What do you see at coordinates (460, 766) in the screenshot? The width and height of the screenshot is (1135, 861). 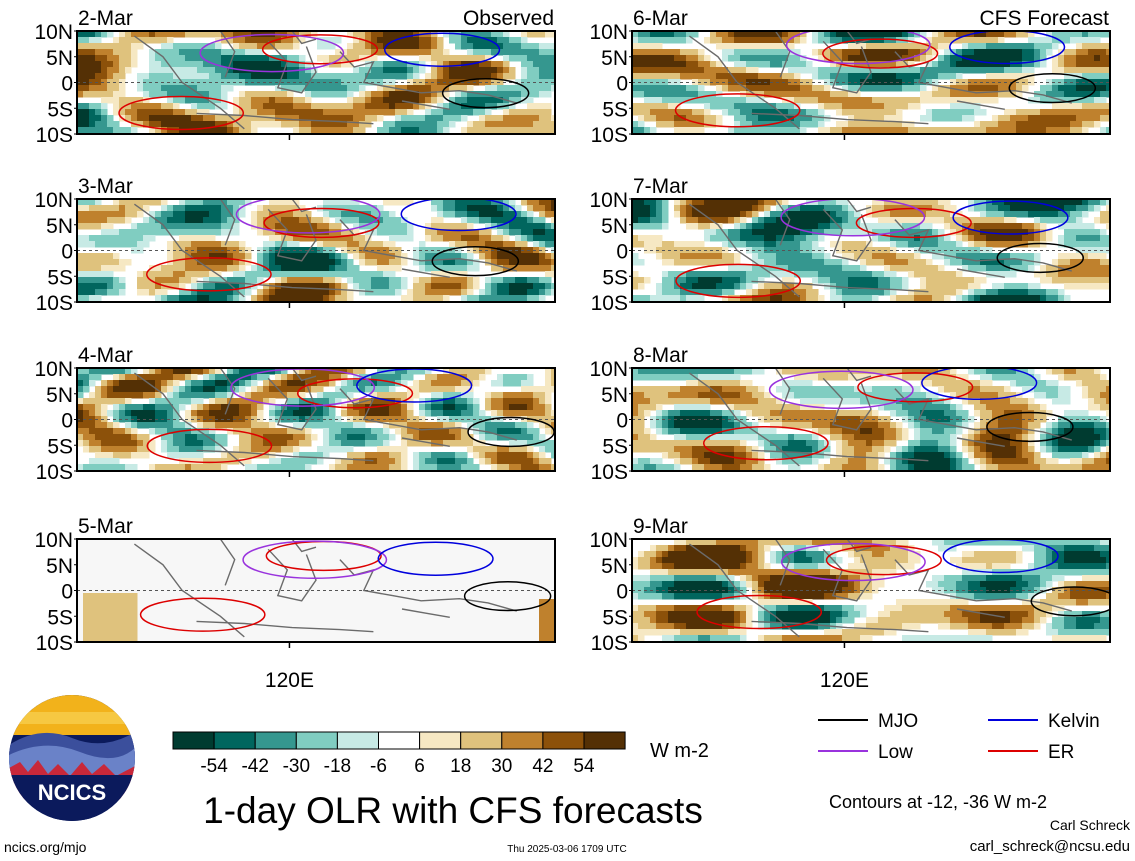 I see `colorbar-tick-label: 18` at bounding box center [460, 766].